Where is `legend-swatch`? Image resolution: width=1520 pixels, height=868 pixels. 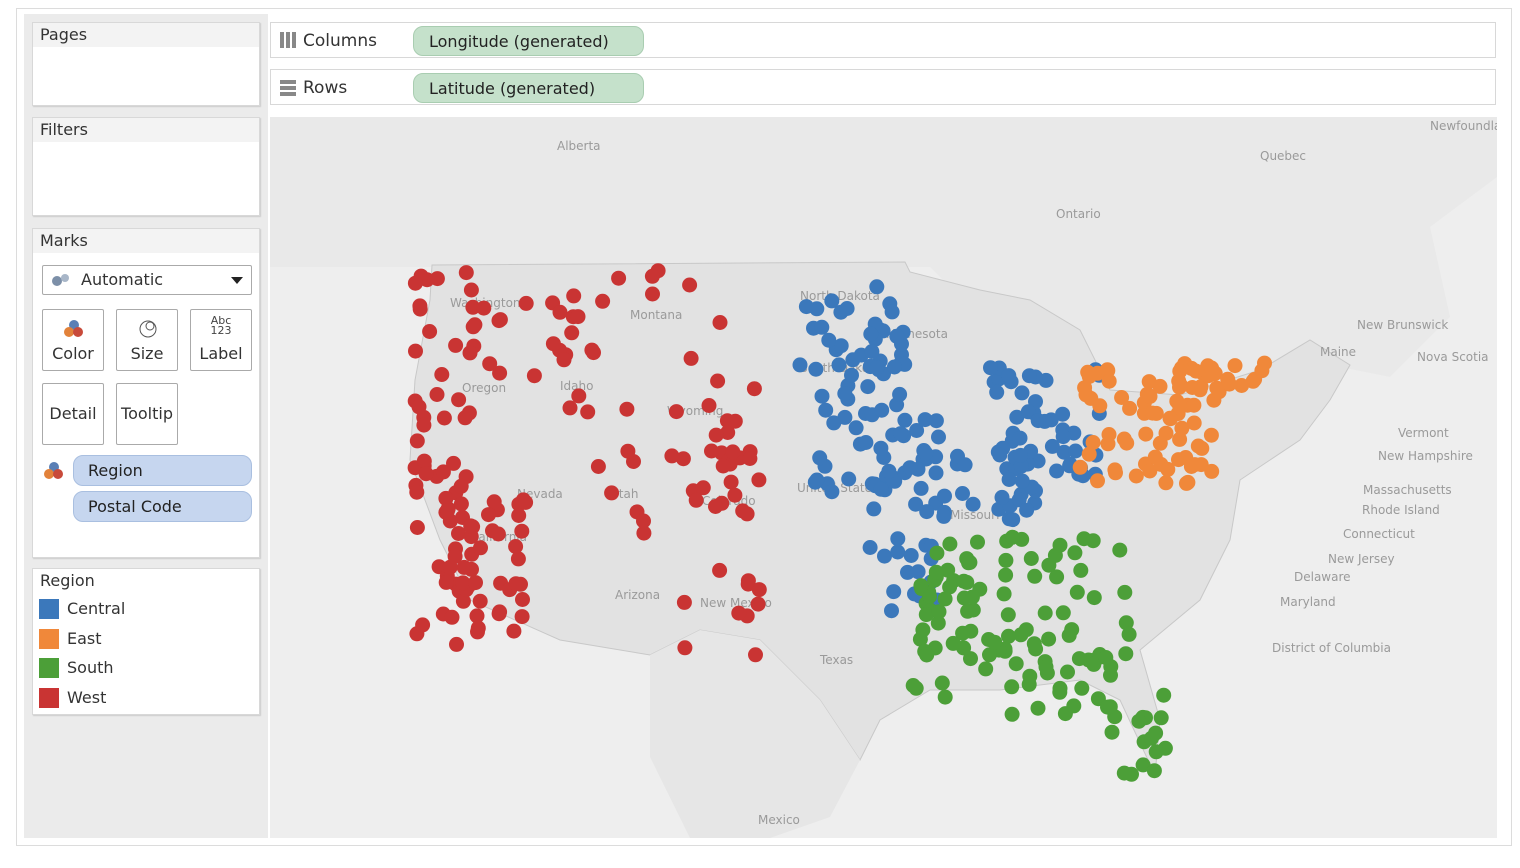
legend-swatch is located at coordinates (49, 609).